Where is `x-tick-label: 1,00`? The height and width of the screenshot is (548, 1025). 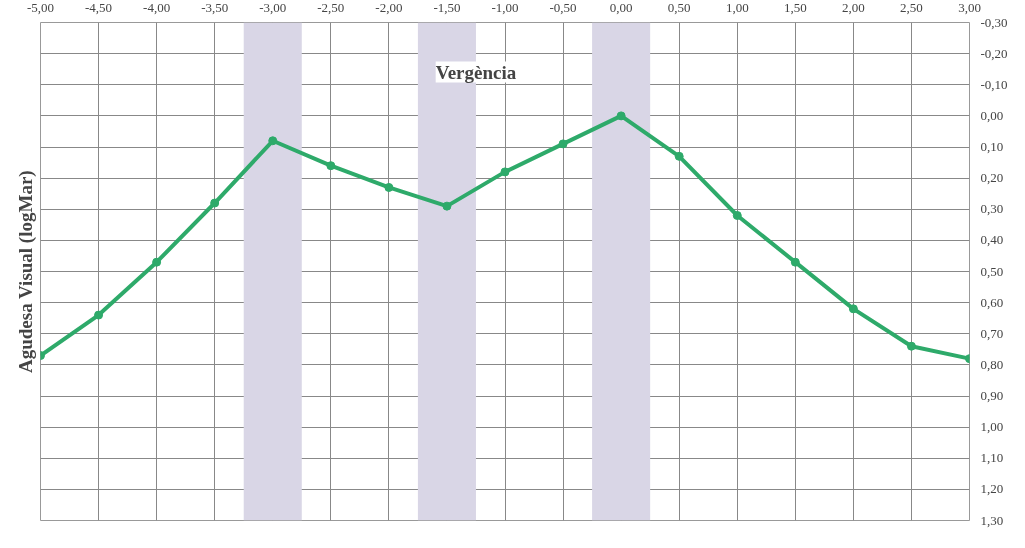 x-tick-label: 1,00 is located at coordinates (737, 7).